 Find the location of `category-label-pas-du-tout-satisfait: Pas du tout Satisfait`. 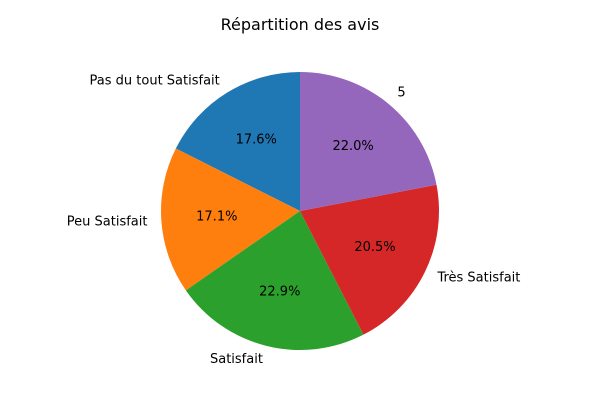

category-label-pas-du-tout-satisfait: Pas du tout Satisfait is located at coordinates (155, 80).